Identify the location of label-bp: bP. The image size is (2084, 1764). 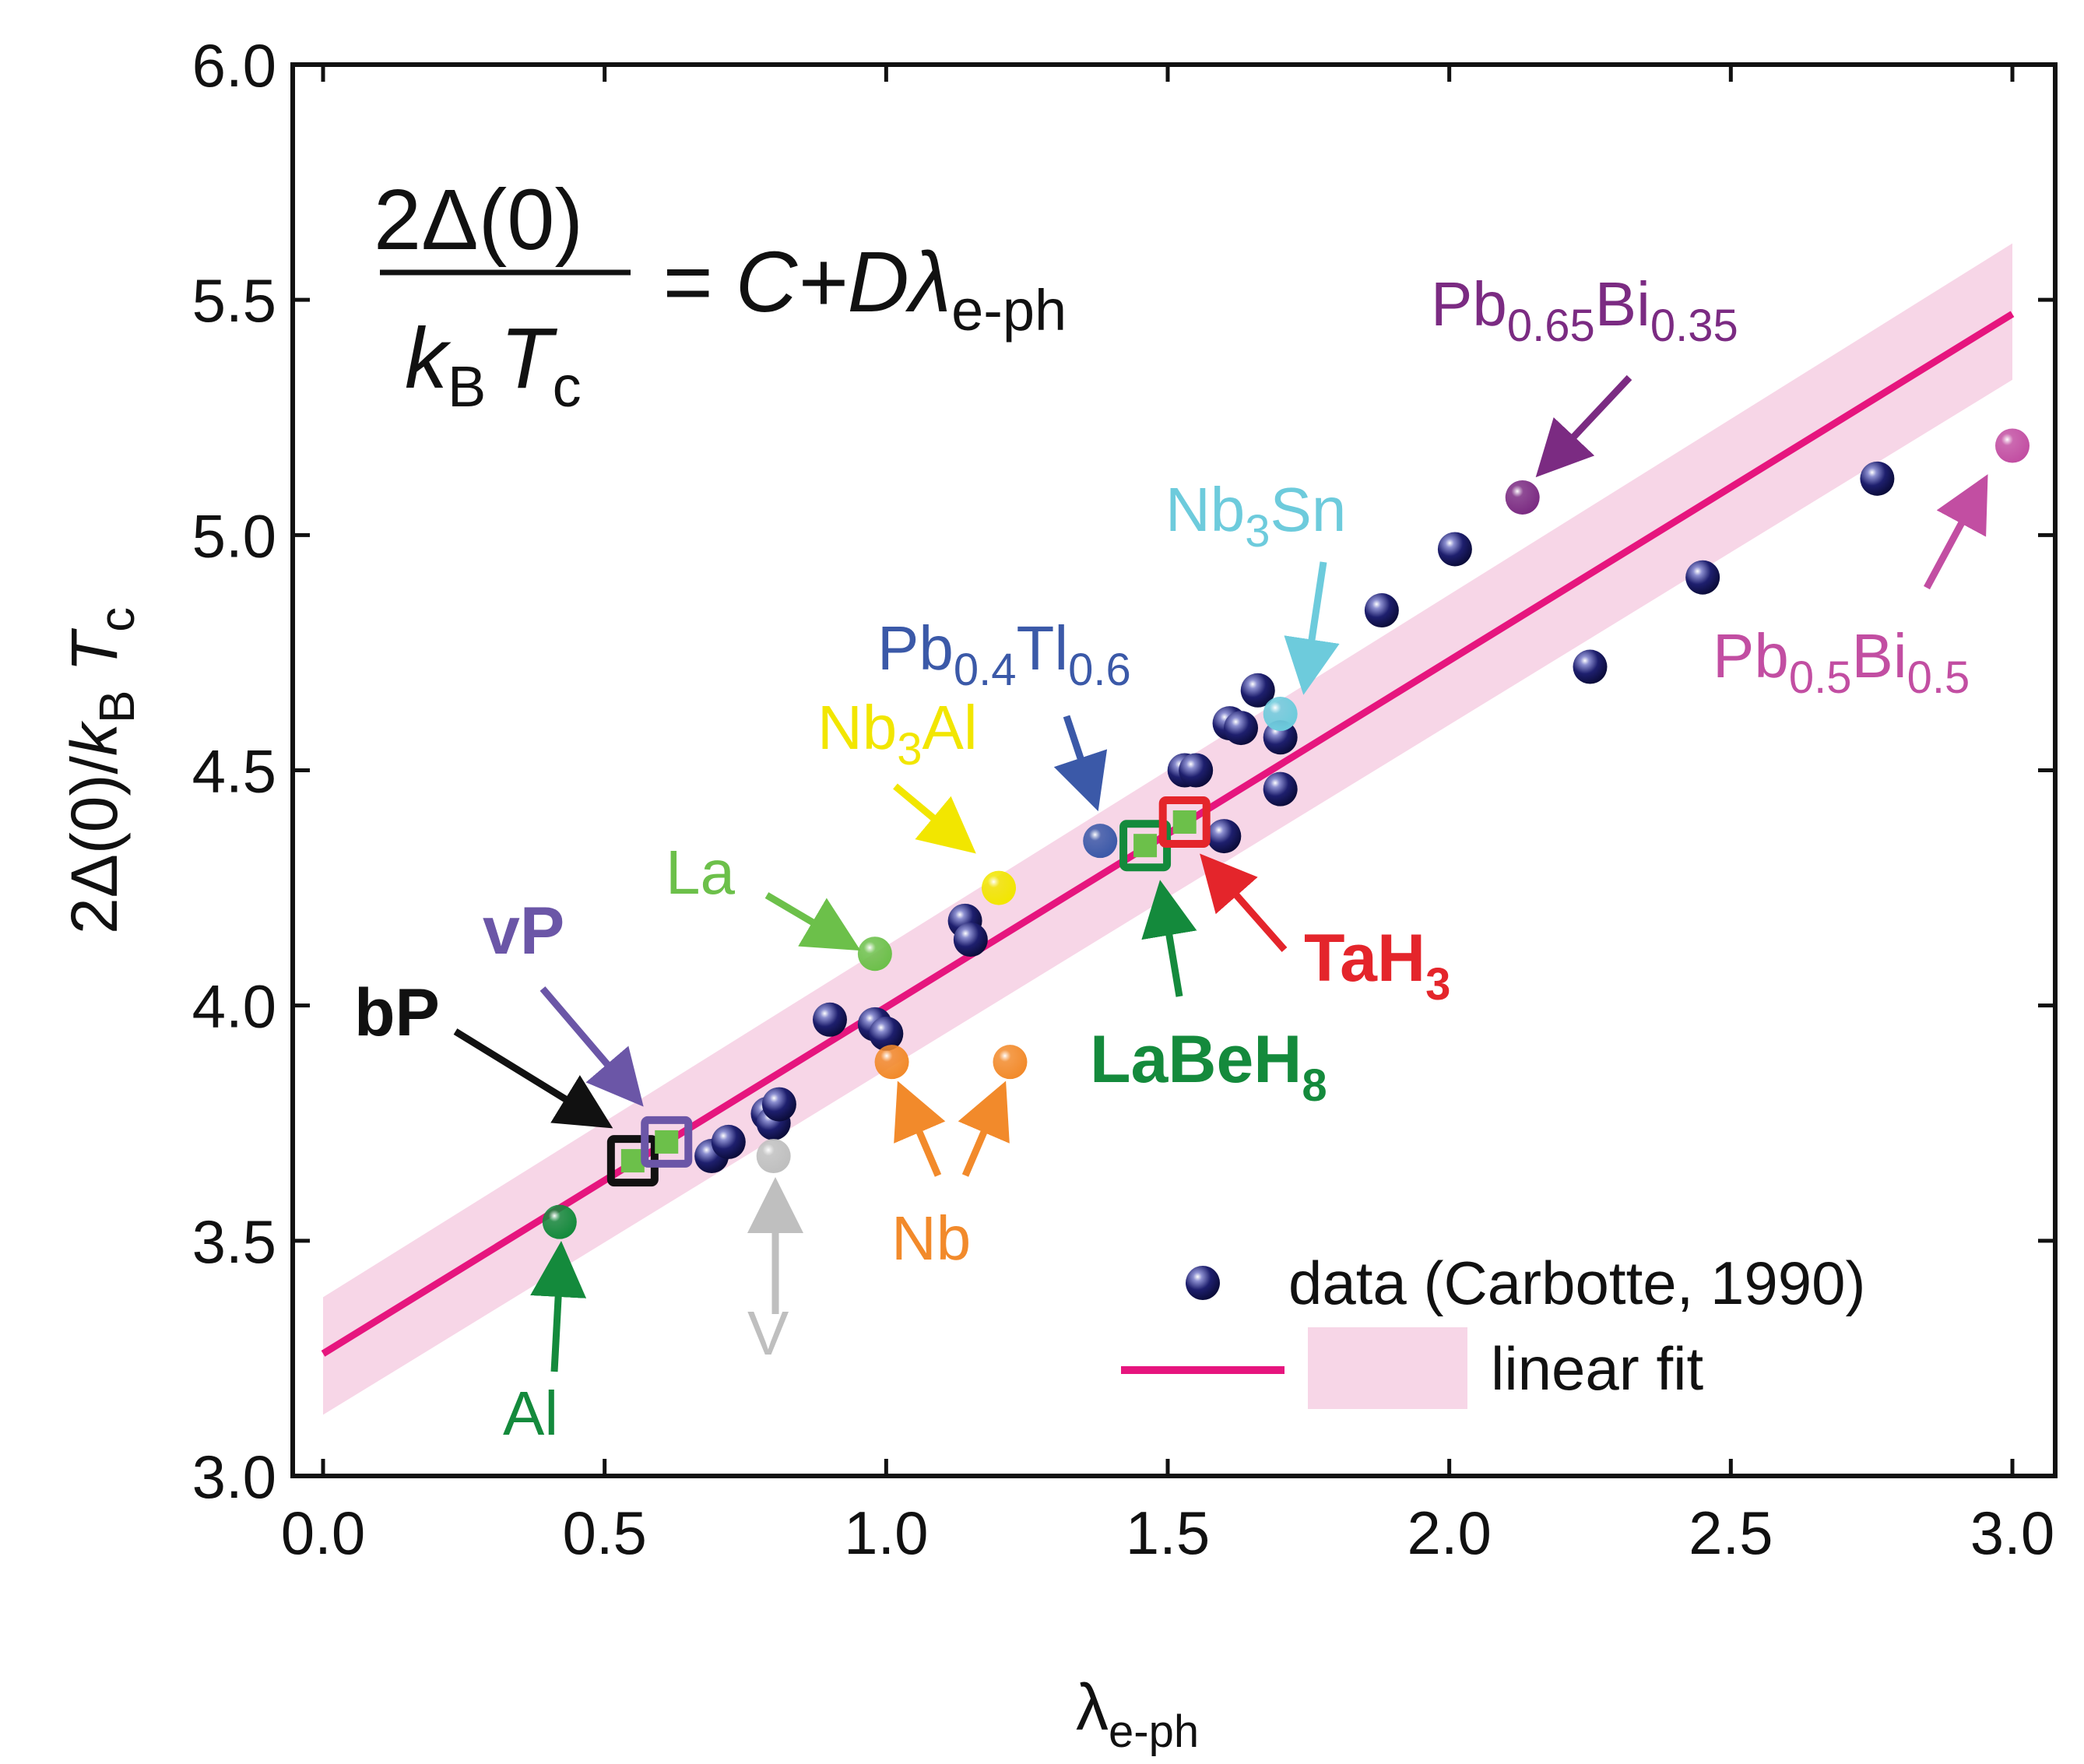
(397, 1012).